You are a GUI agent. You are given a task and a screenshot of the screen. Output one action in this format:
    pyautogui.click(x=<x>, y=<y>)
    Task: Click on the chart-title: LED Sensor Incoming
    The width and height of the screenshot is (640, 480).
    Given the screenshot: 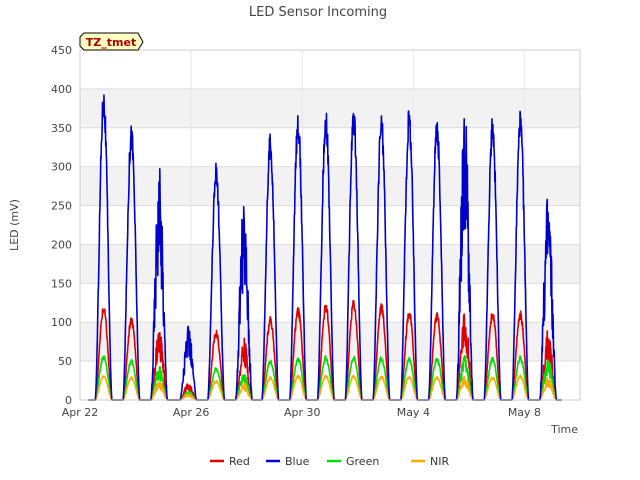 What is the action you would take?
    pyautogui.click(x=318, y=12)
    